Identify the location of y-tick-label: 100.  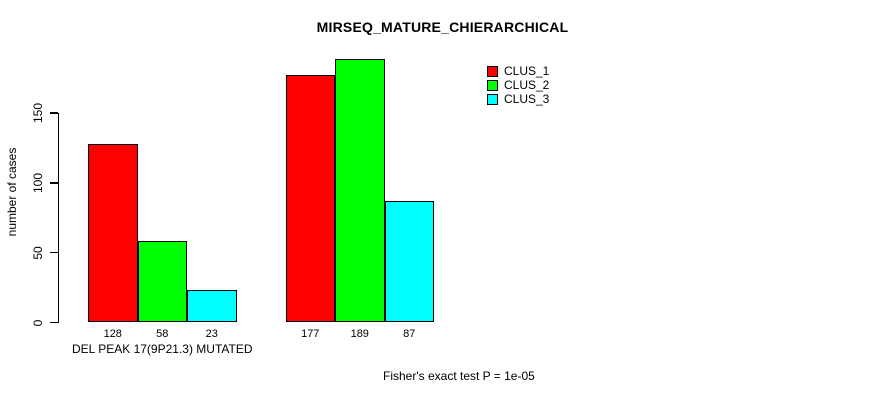
(38, 182).